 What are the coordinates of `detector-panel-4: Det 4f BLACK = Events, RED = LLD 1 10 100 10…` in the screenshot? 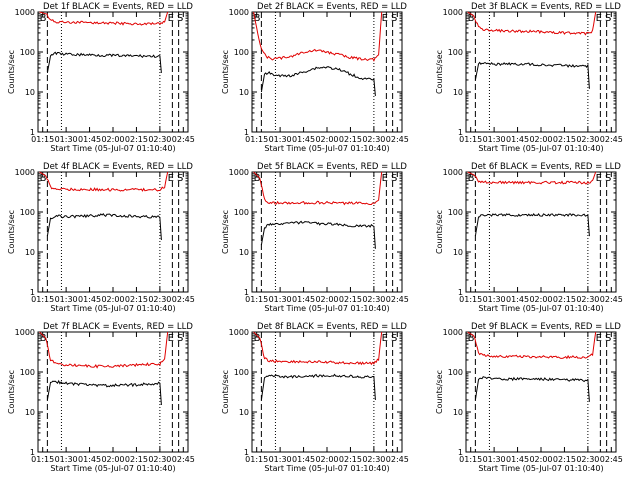 It's located at (101, 237).